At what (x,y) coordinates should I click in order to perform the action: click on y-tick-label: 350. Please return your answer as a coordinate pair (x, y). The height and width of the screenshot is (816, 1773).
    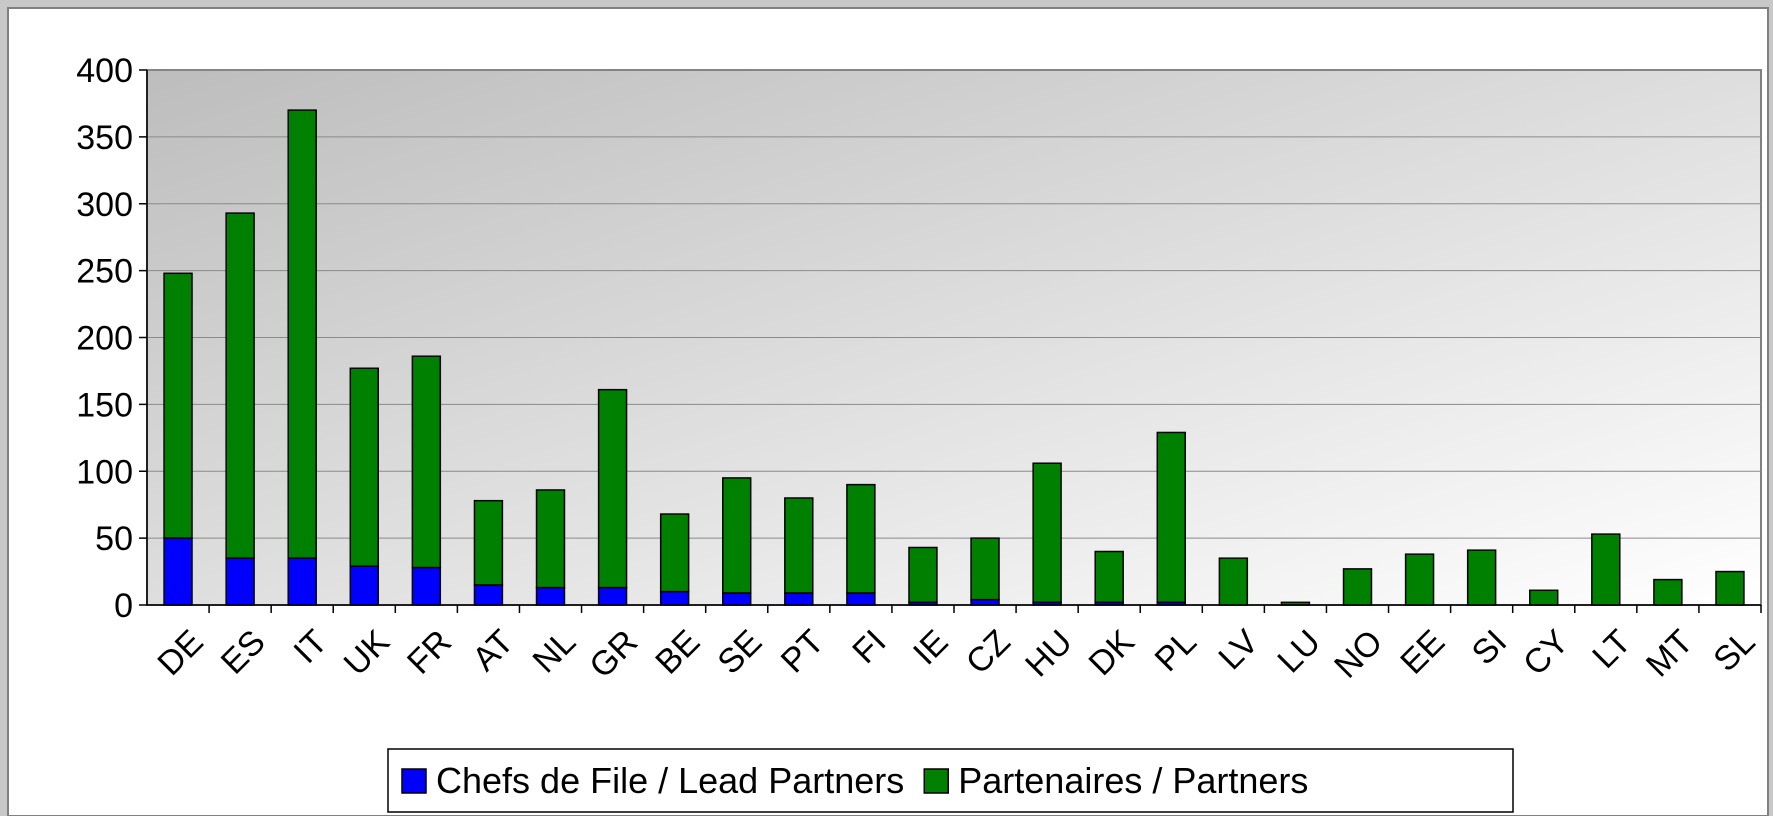
    Looking at the image, I should click on (104, 138).